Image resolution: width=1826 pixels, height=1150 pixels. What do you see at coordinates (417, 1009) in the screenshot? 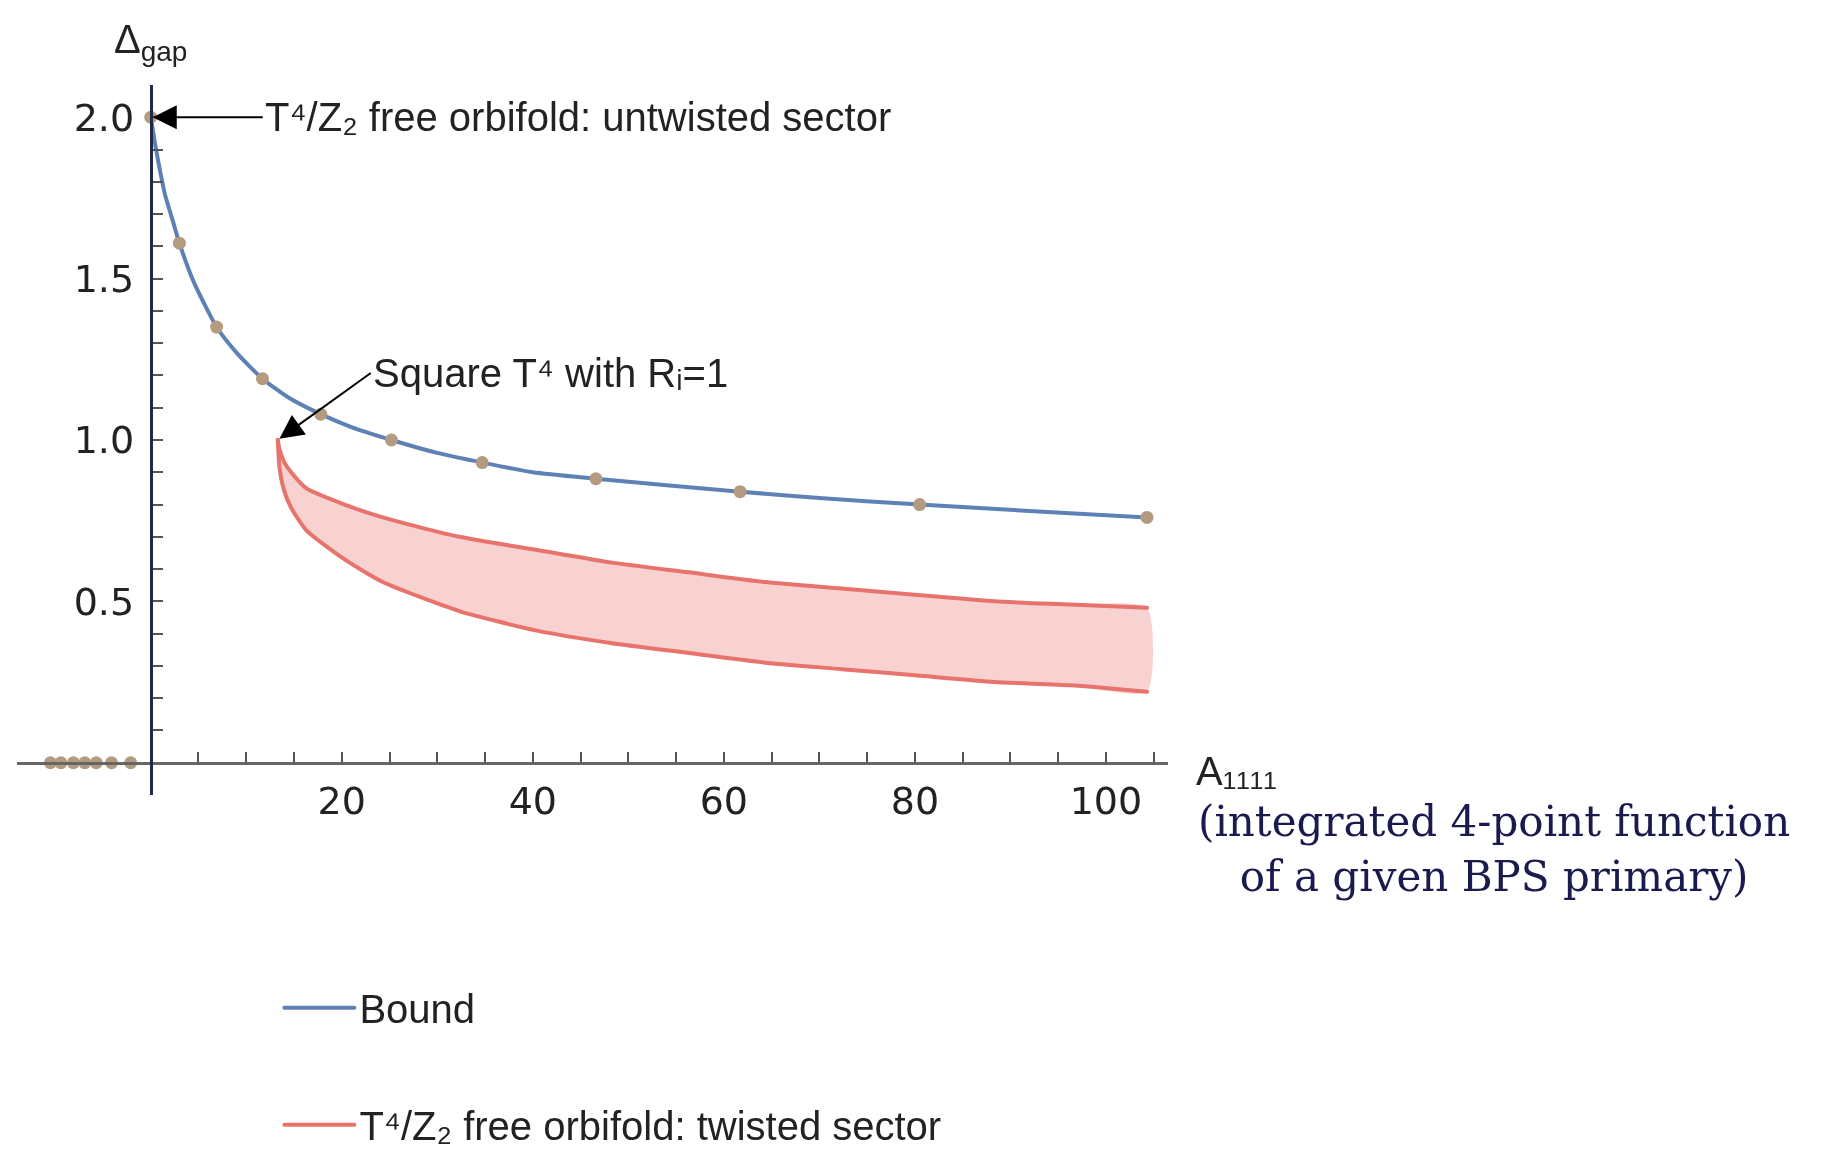
I see `legend-label: Bound` at bounding box center [417, 1009].